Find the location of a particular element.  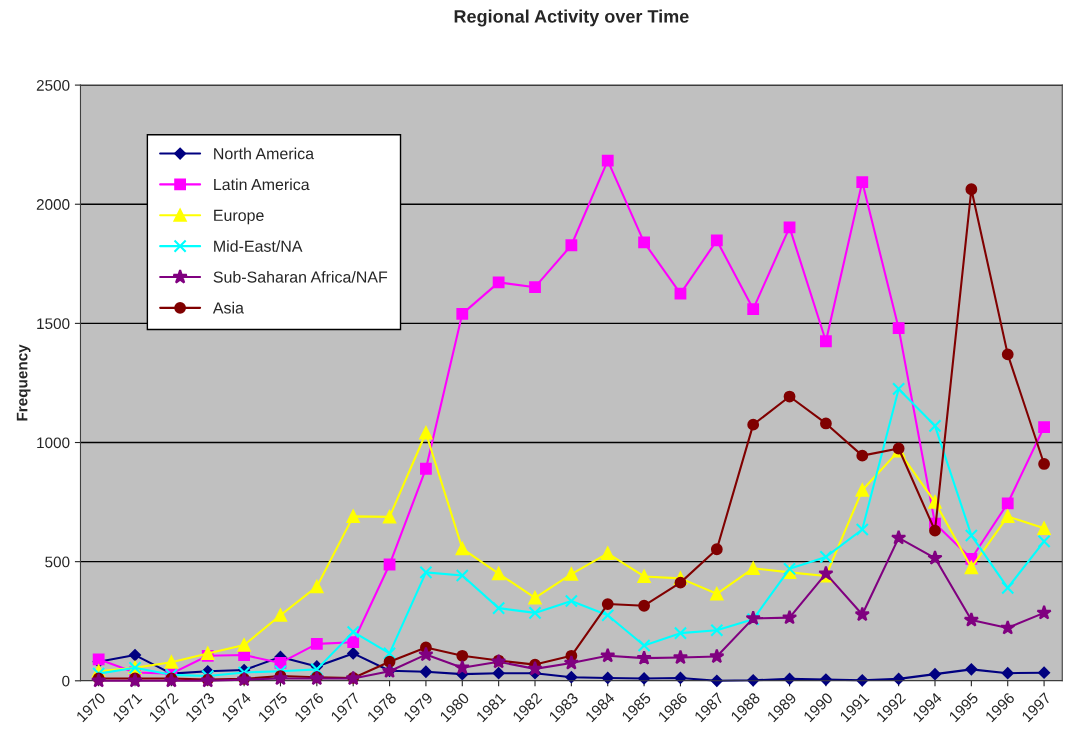

y-tick-label: 2500 is located at coordinates (53, 85).